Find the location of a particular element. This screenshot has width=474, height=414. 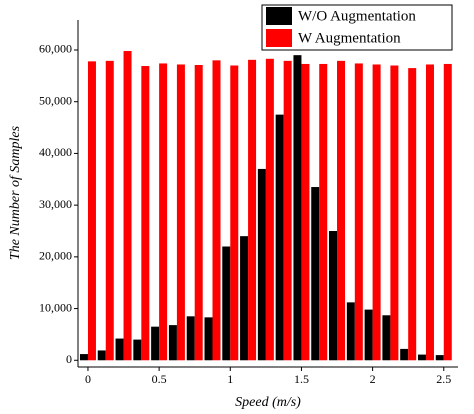

x-tick-label: 1 is located at coordinates (230, 379).